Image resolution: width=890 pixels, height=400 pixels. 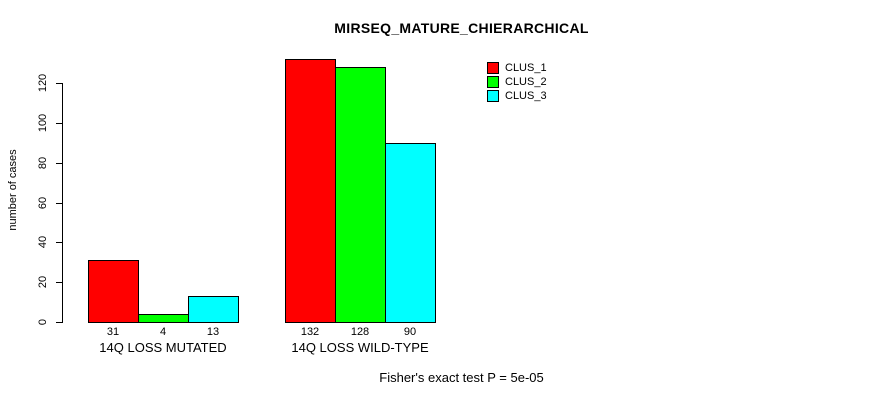 I want to click on legend-label: CLUS_3, so click(x=526, y=96).